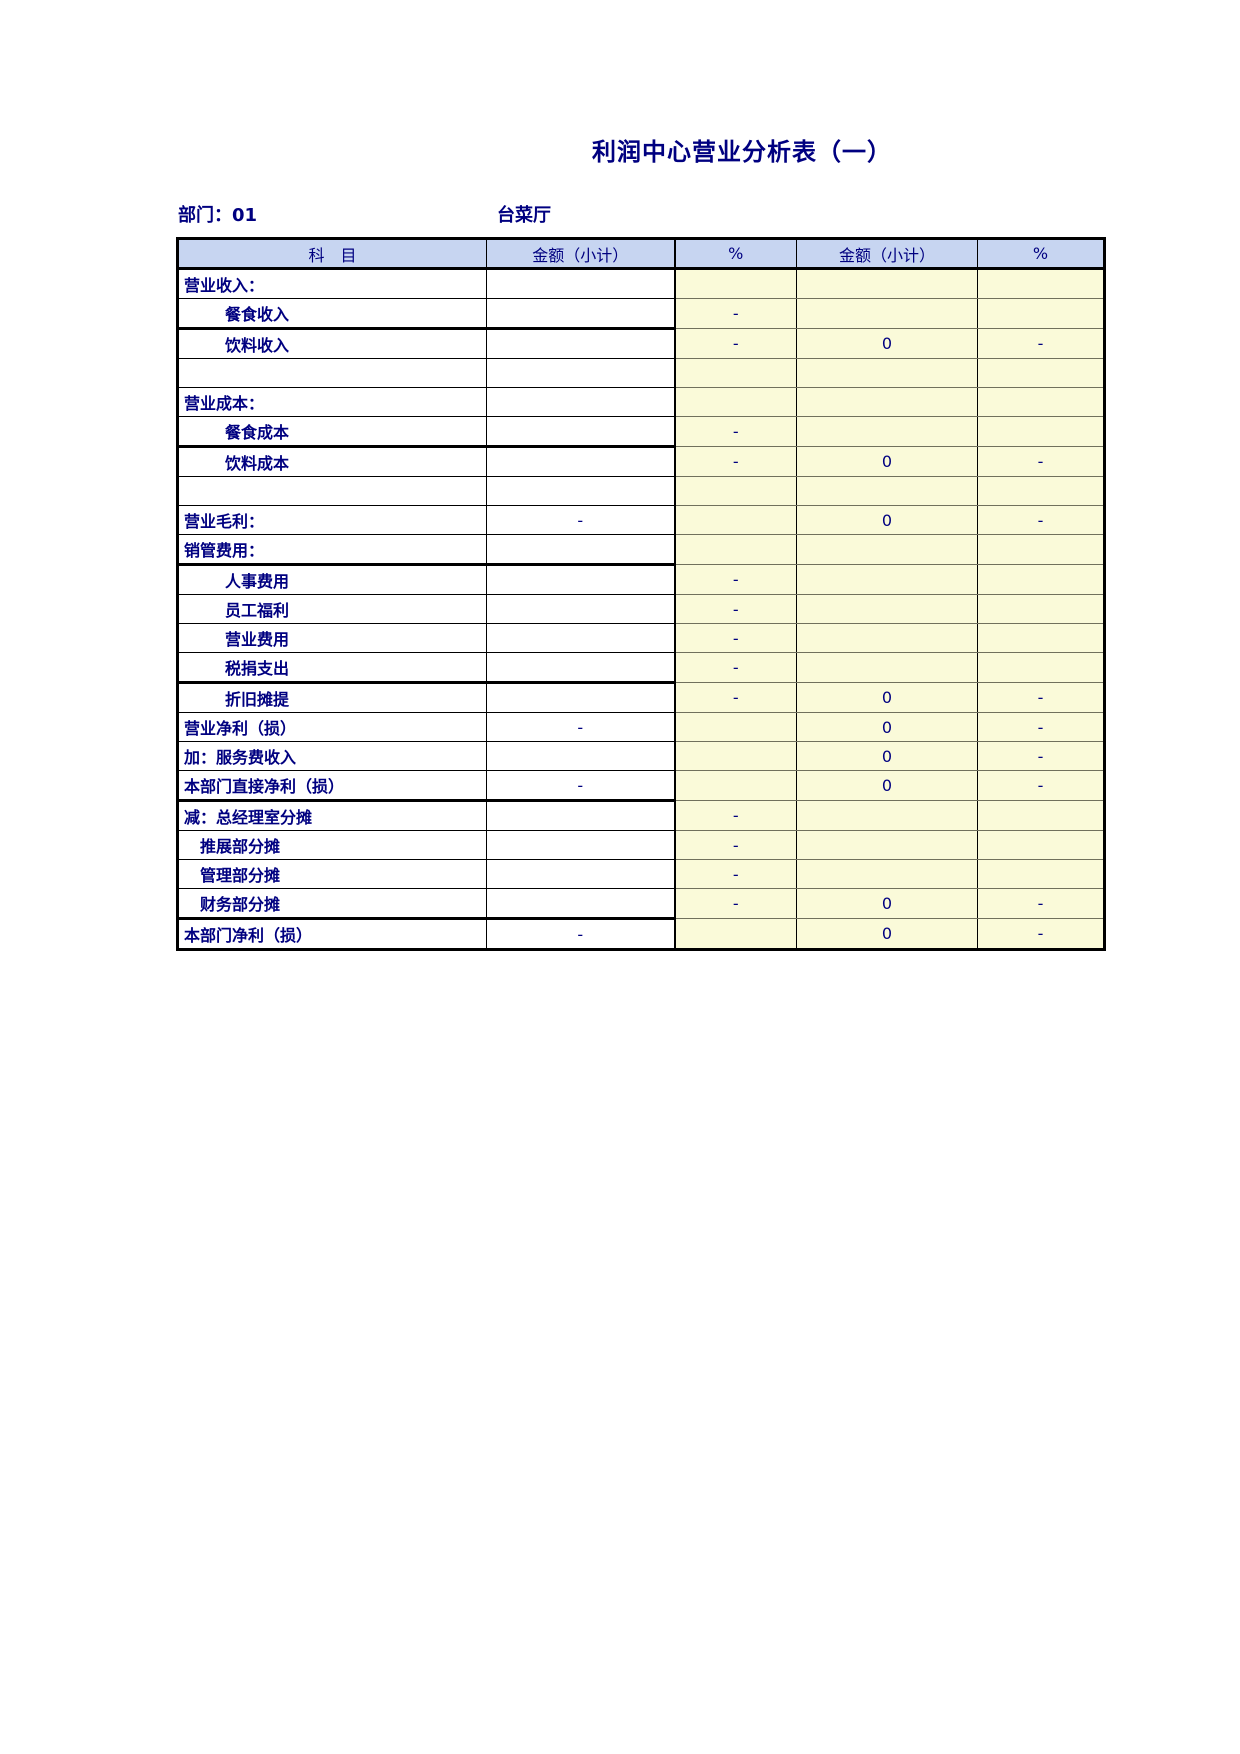 This screenshot has height=1754, width=1240. I want to click on table-row: 餐食成本 -, so click(641, 432).